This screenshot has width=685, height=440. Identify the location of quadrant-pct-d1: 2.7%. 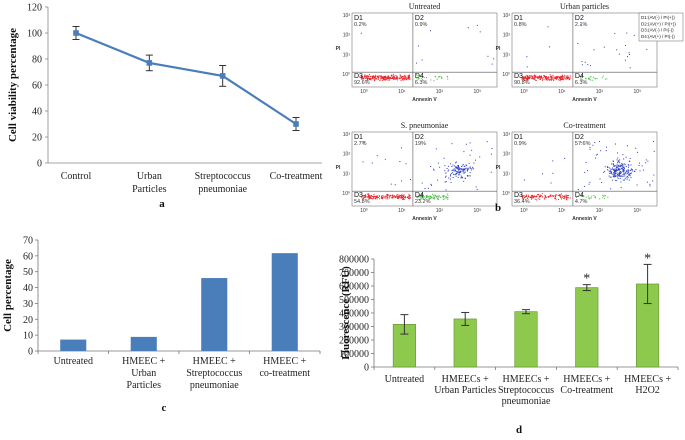
(360, 144).